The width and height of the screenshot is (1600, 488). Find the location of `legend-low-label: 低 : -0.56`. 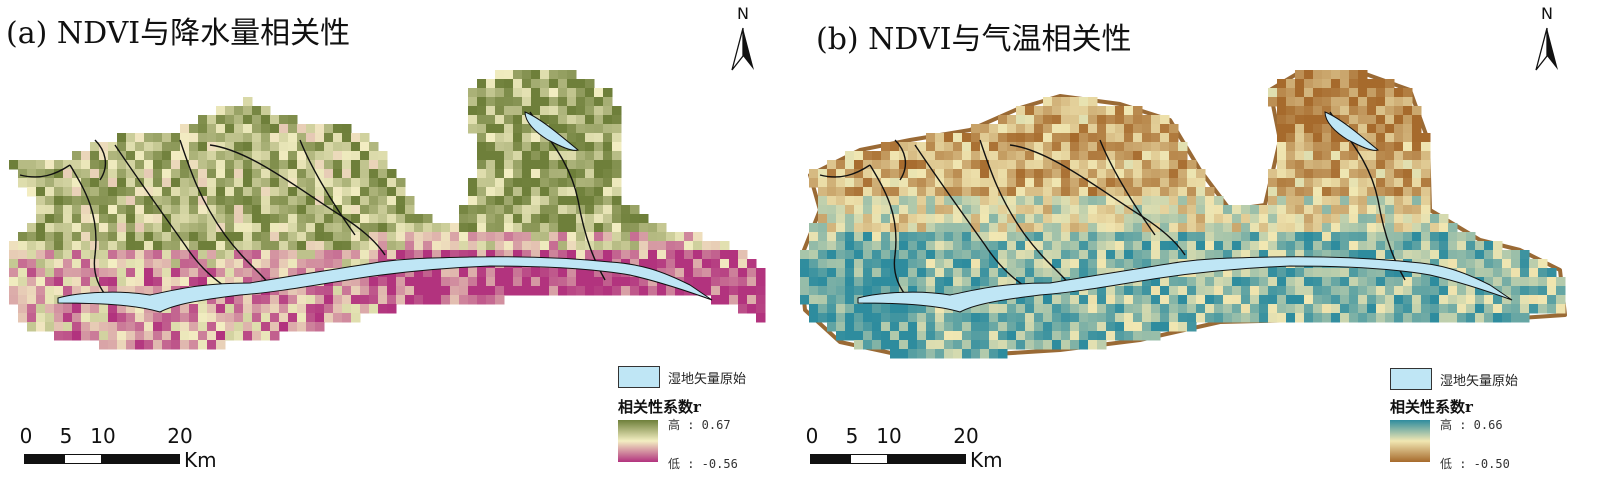

legend-low-label: 低 : -0.56 is located at coordinates (703, 464).